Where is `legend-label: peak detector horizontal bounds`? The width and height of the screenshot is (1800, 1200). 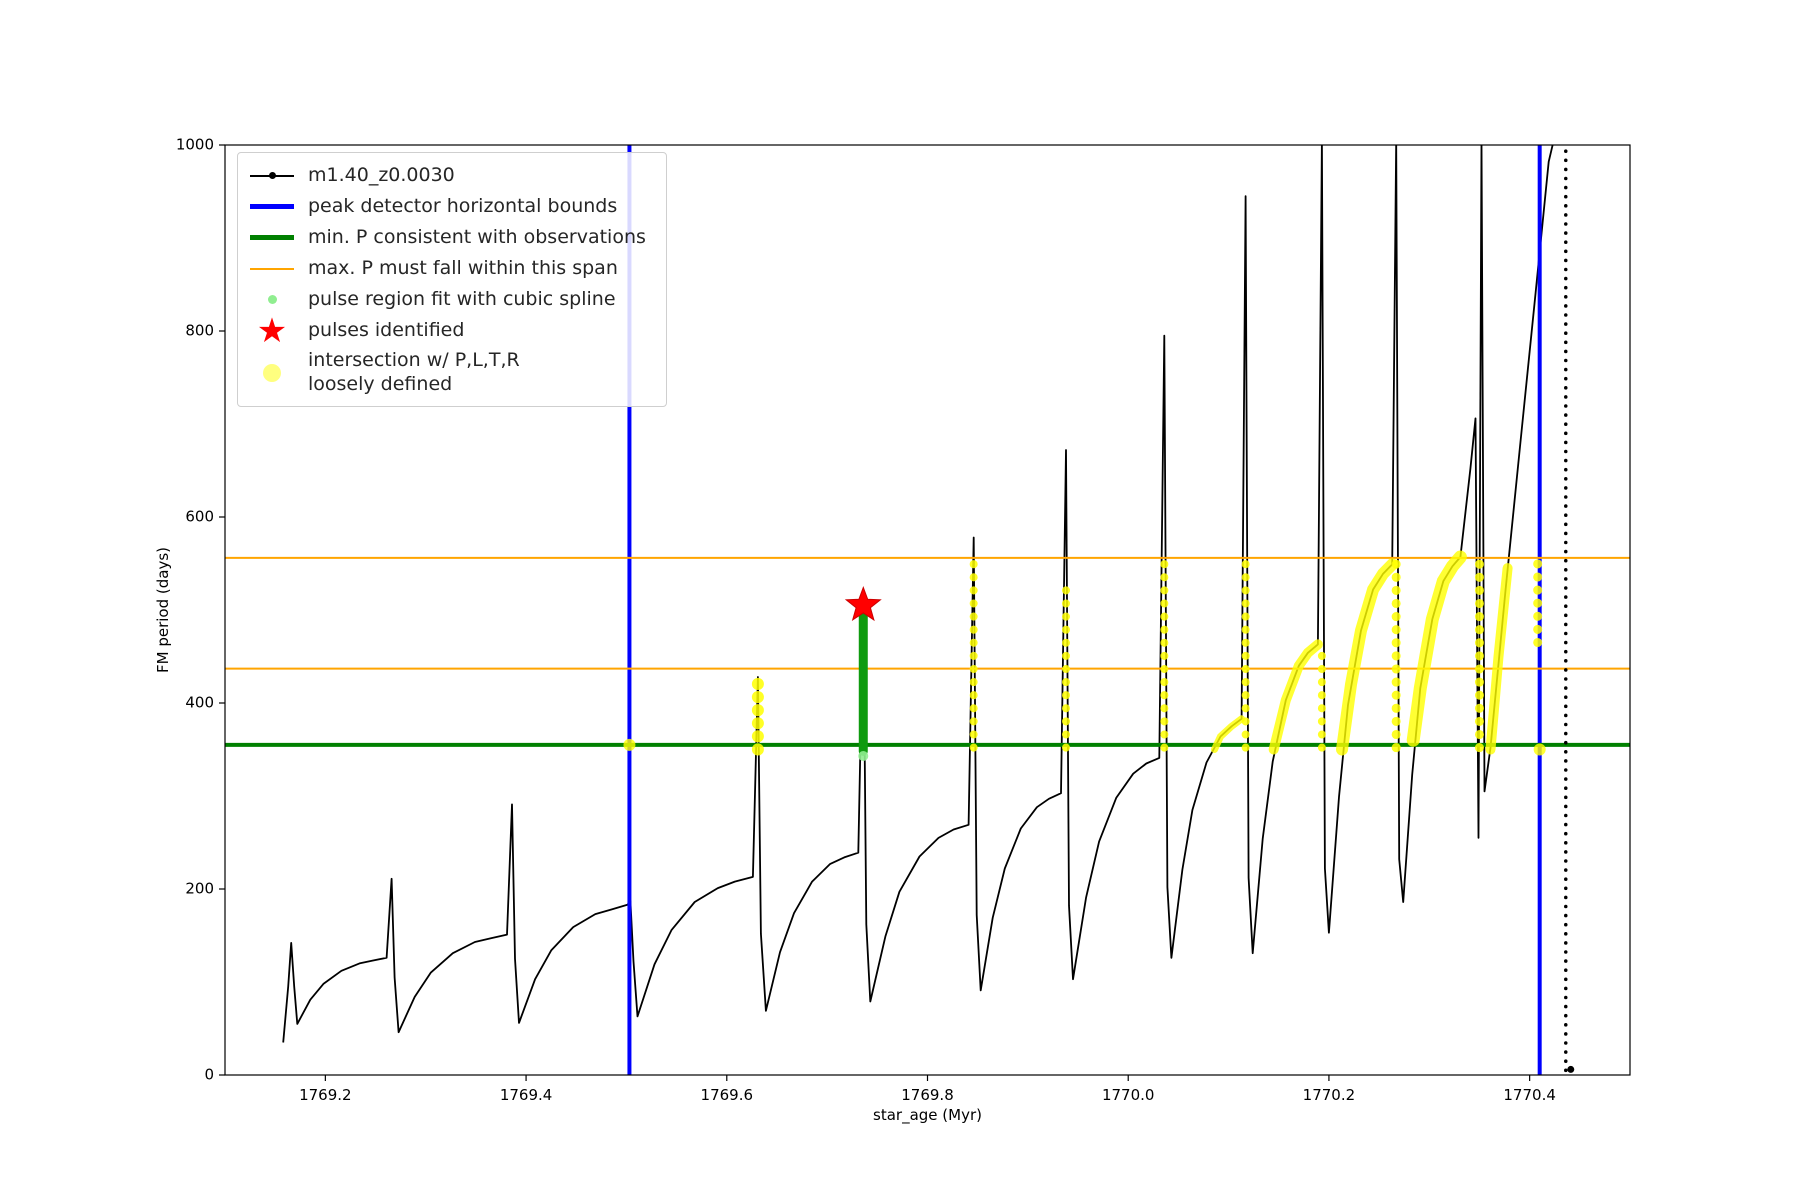
legend-label: peak detector horizontal bounds is located at coordinates (463, 205).